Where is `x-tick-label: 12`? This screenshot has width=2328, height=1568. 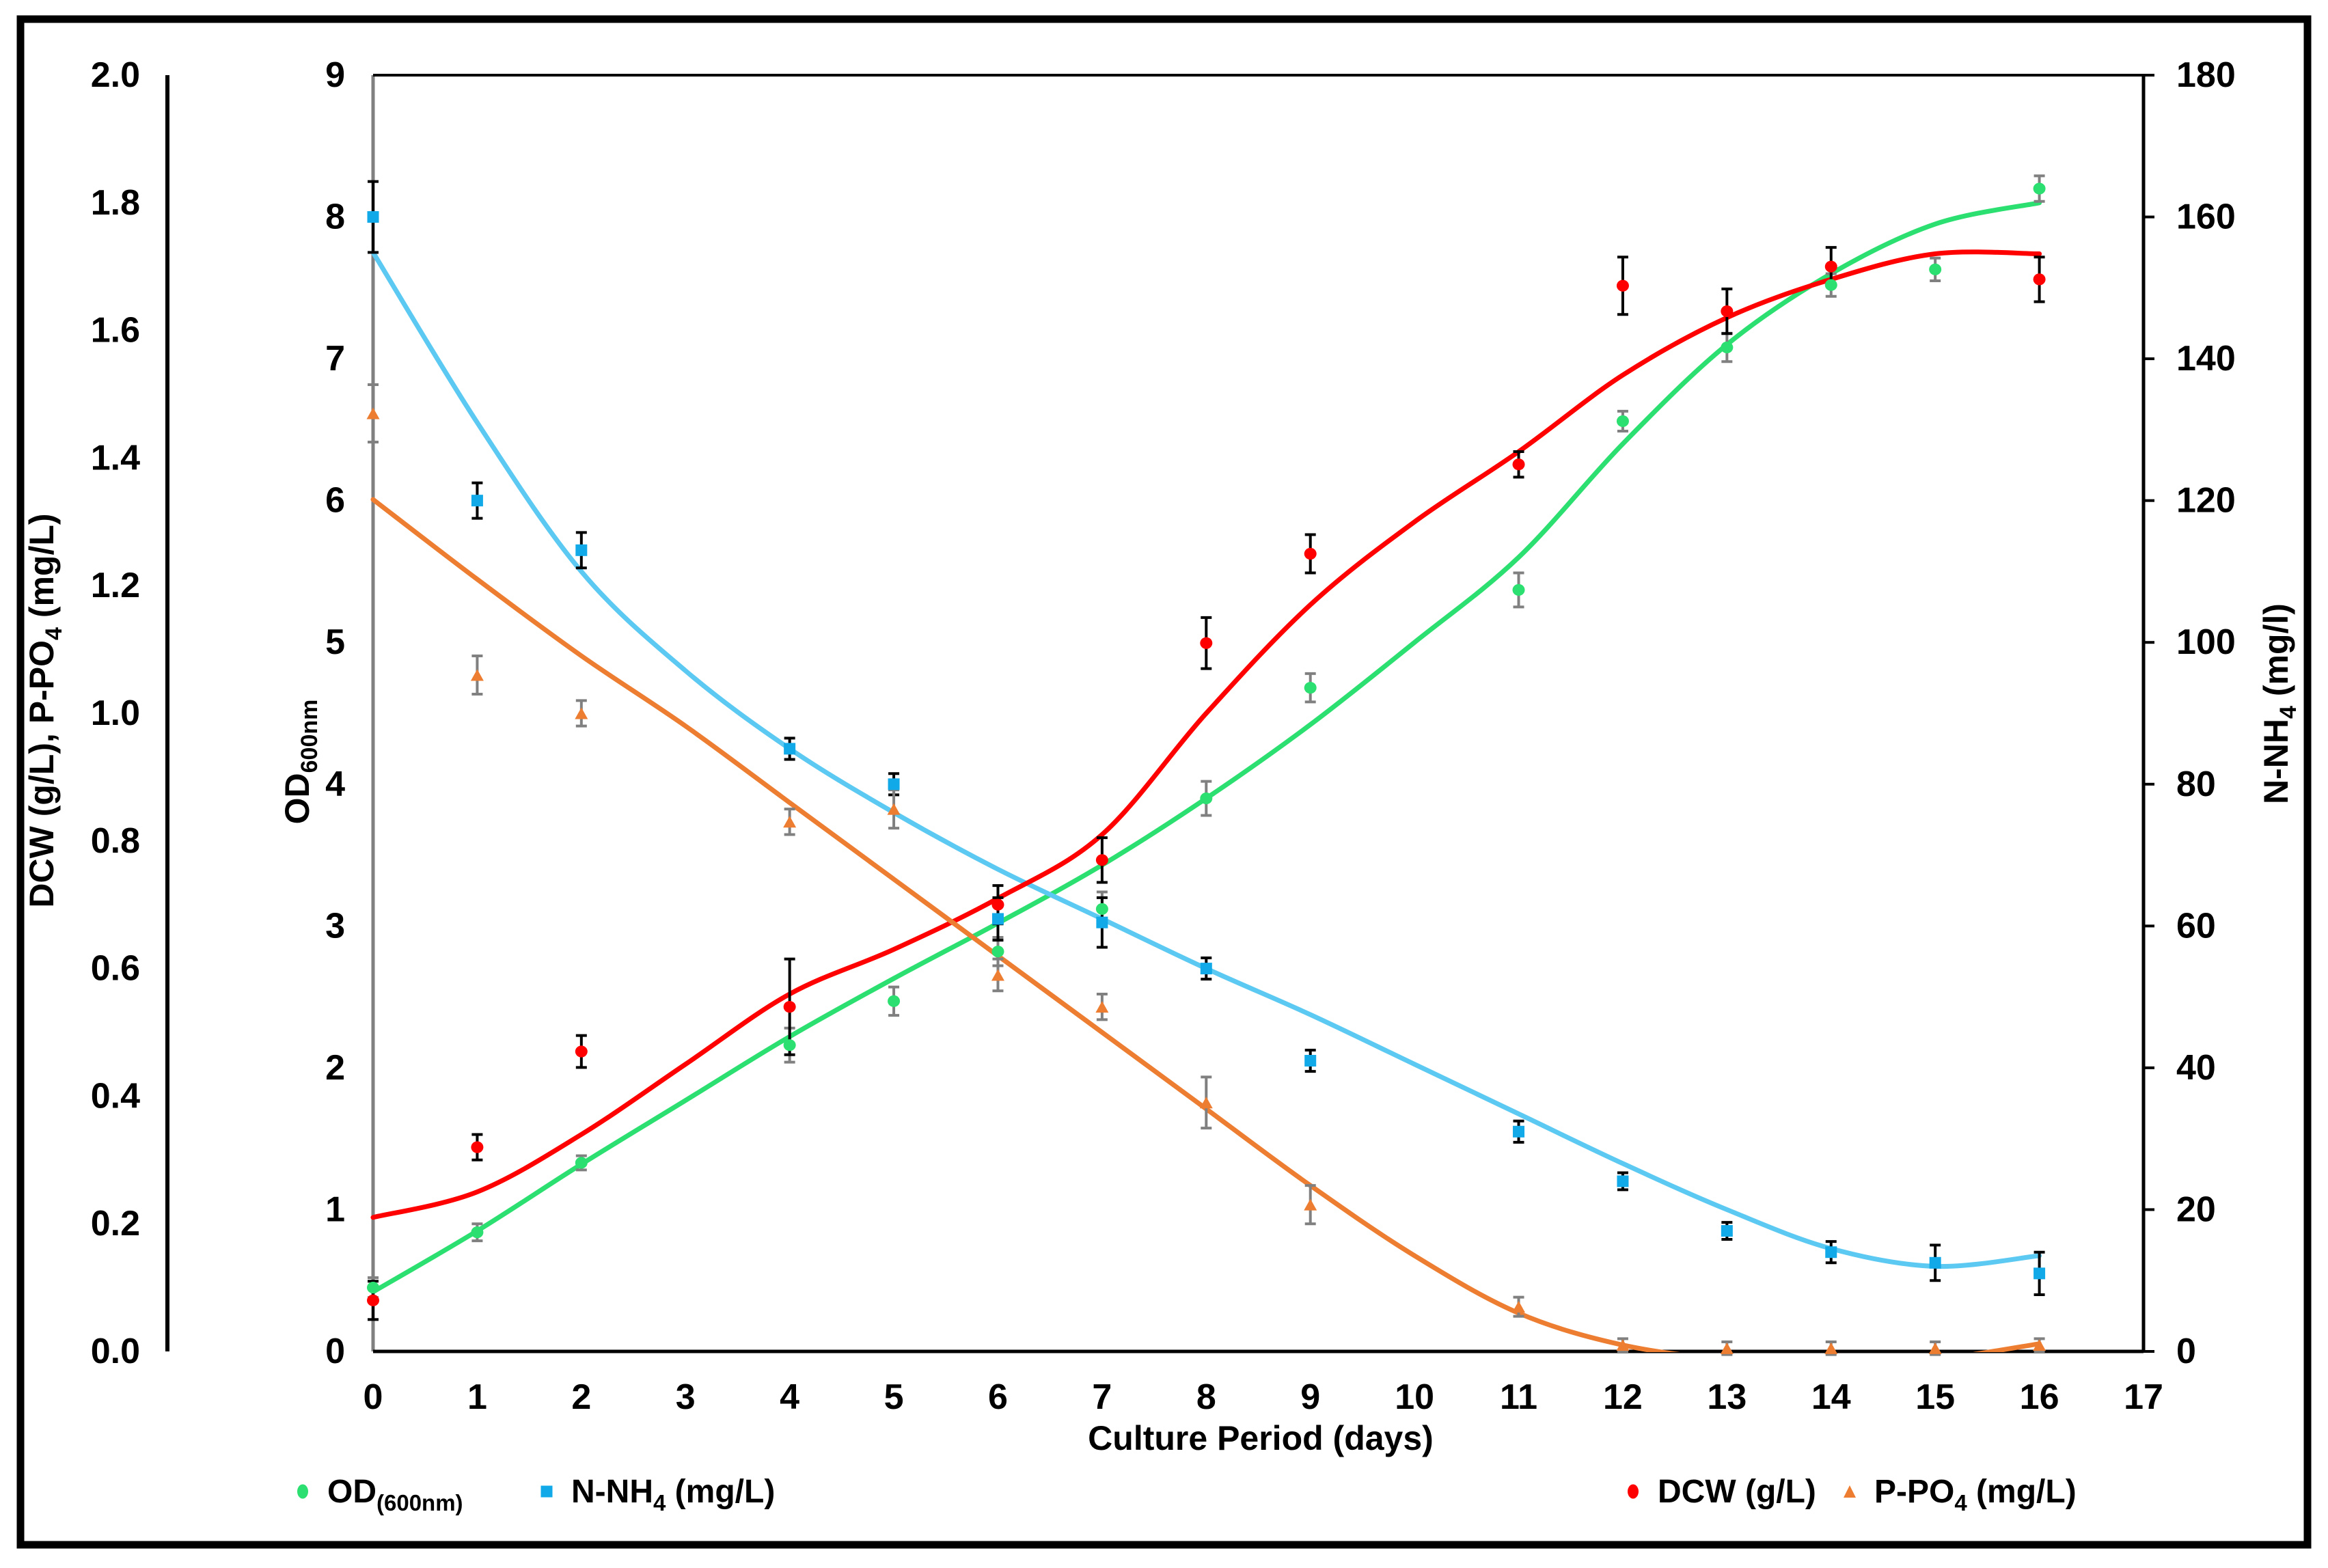 x-tick-label: 12 is located at coordinates (1623, 1397).